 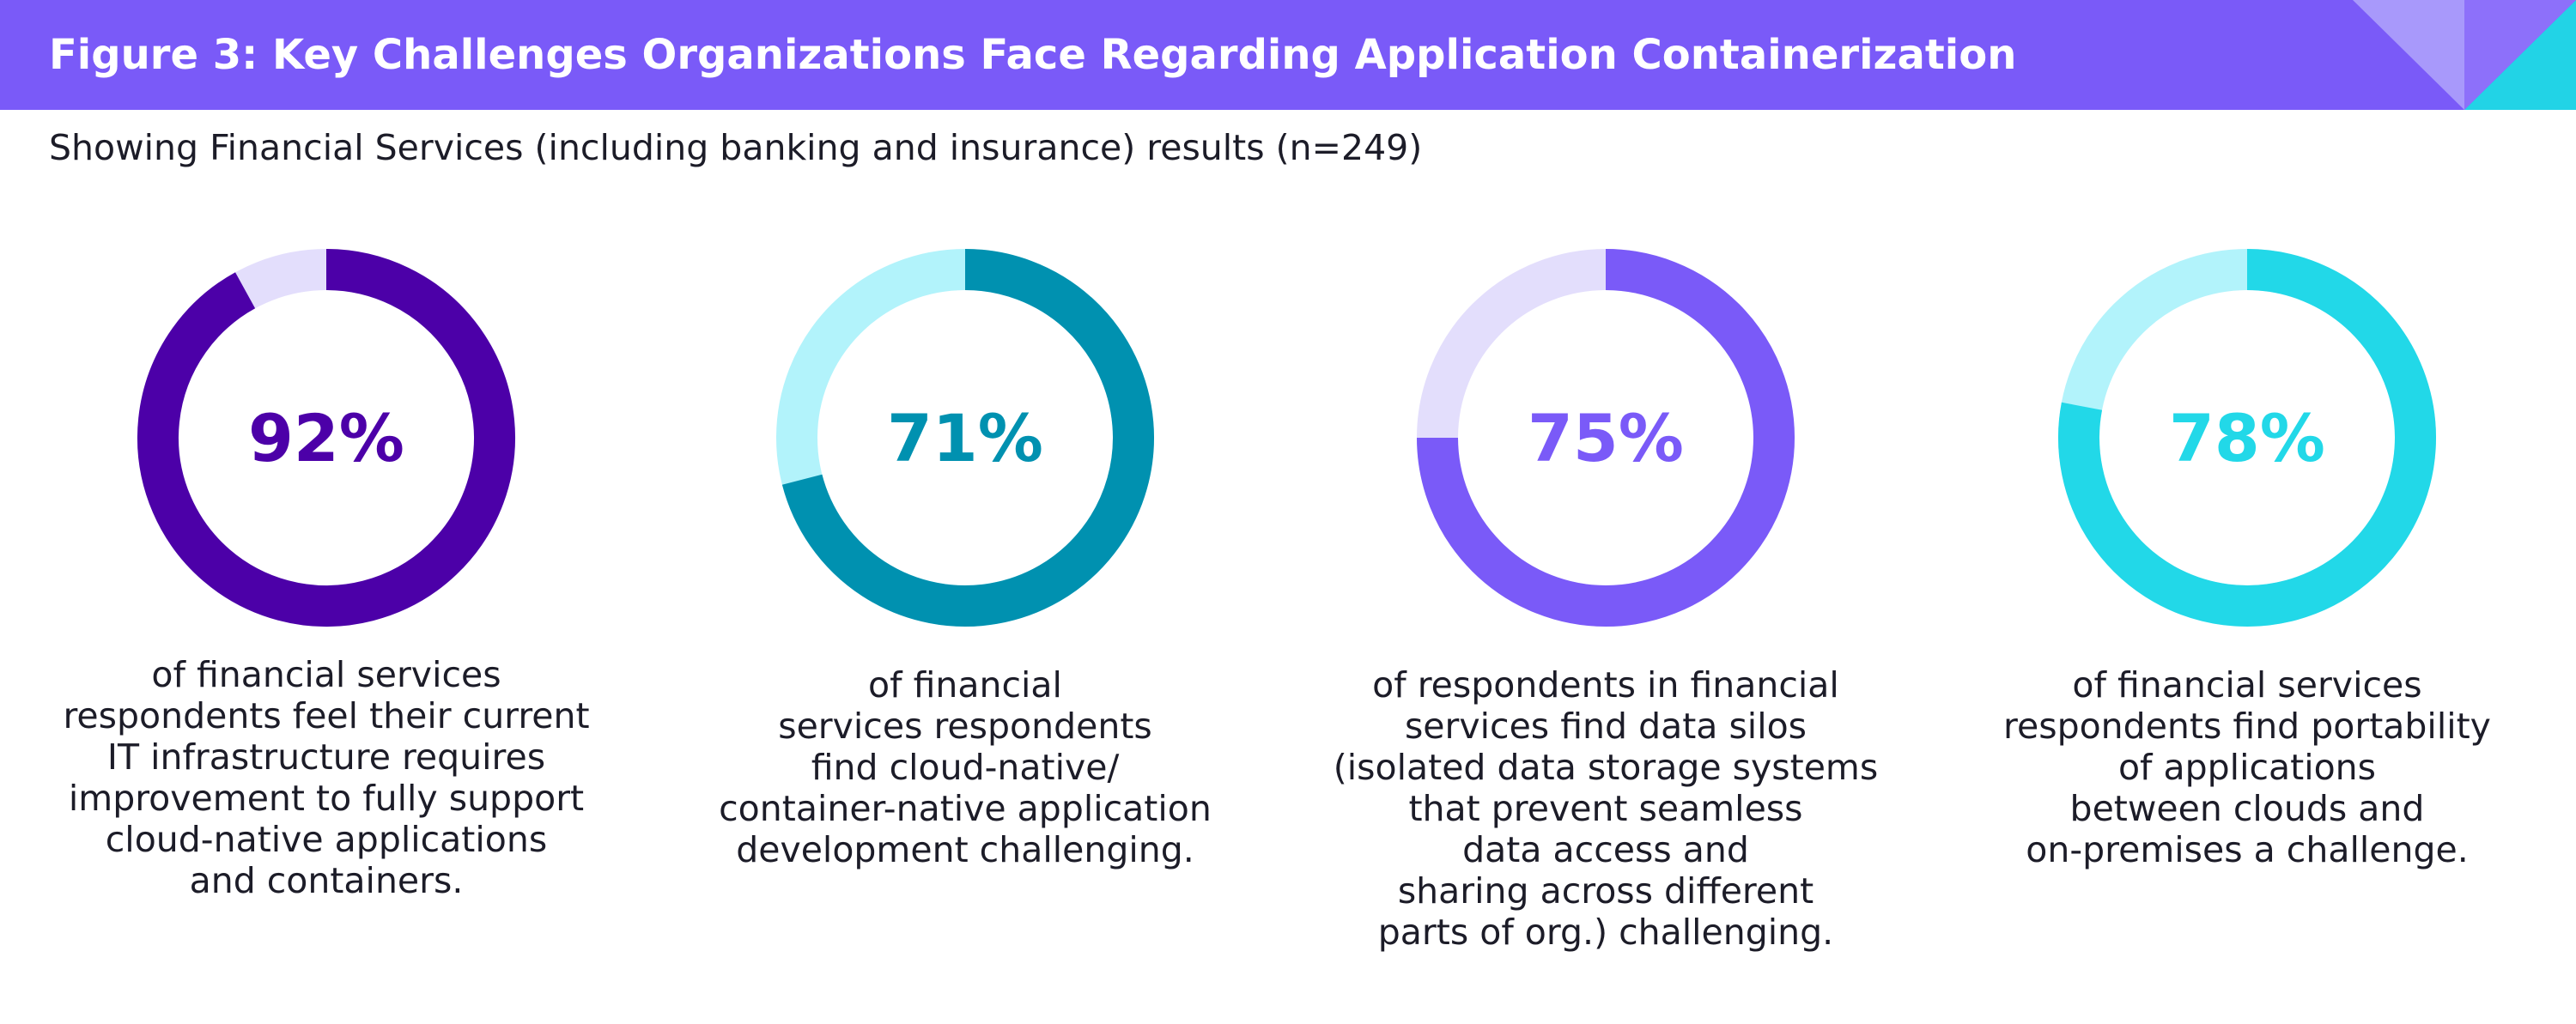 I want to click on donut-percent-label: 92%, so click(x=326, y=438).